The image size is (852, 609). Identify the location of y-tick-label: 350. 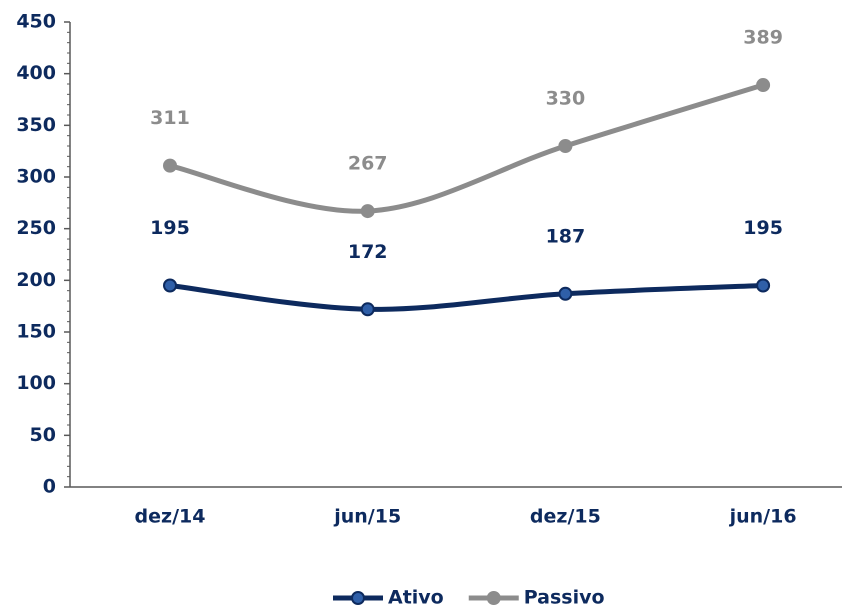
(36, 125).